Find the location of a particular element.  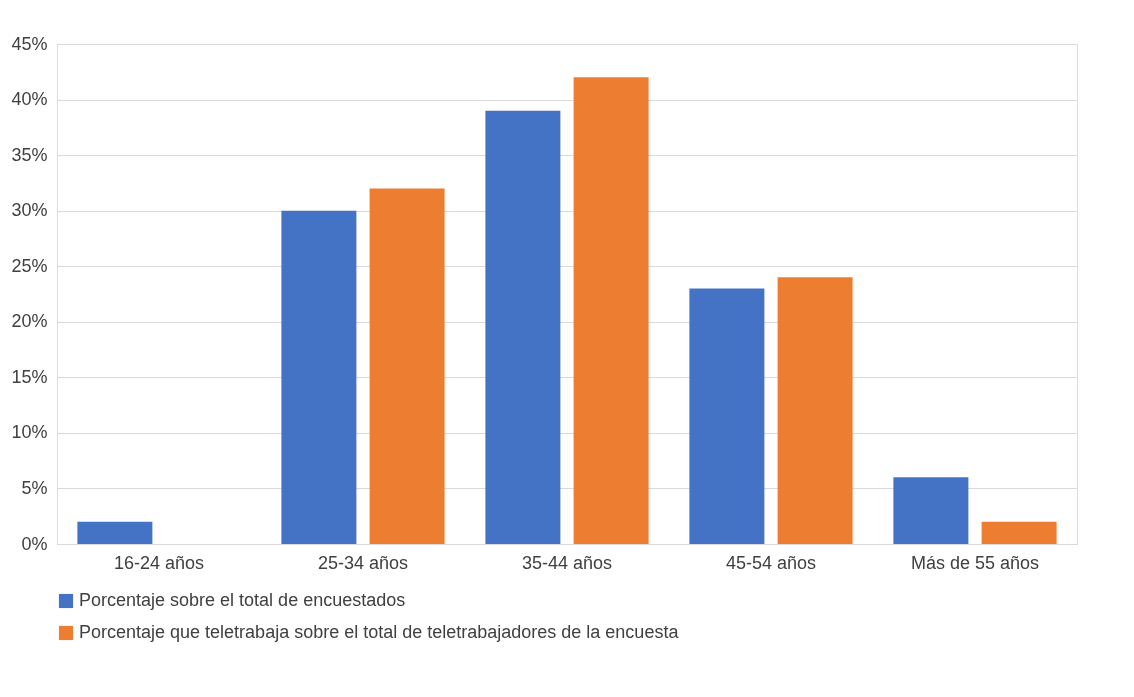

x-tick-label: 35-44 años is located at coordinates (567, 562).